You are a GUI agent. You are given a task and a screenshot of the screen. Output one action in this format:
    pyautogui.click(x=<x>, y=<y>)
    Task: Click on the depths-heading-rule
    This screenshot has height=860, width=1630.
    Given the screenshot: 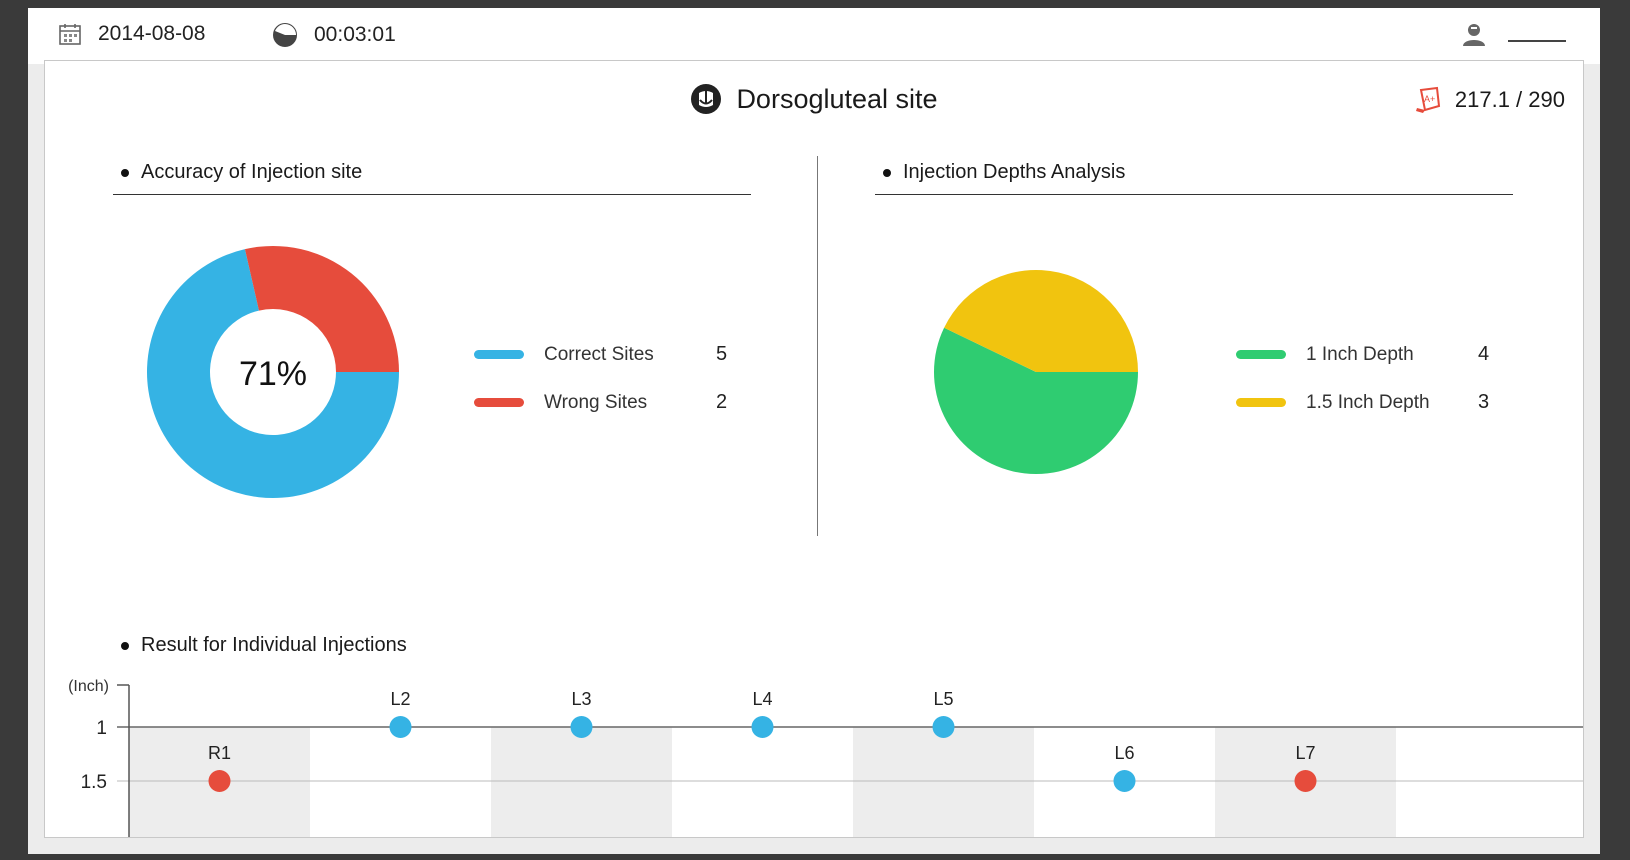 What is the action you would take?
    pyautogui.click(x=1194, y=194)
    